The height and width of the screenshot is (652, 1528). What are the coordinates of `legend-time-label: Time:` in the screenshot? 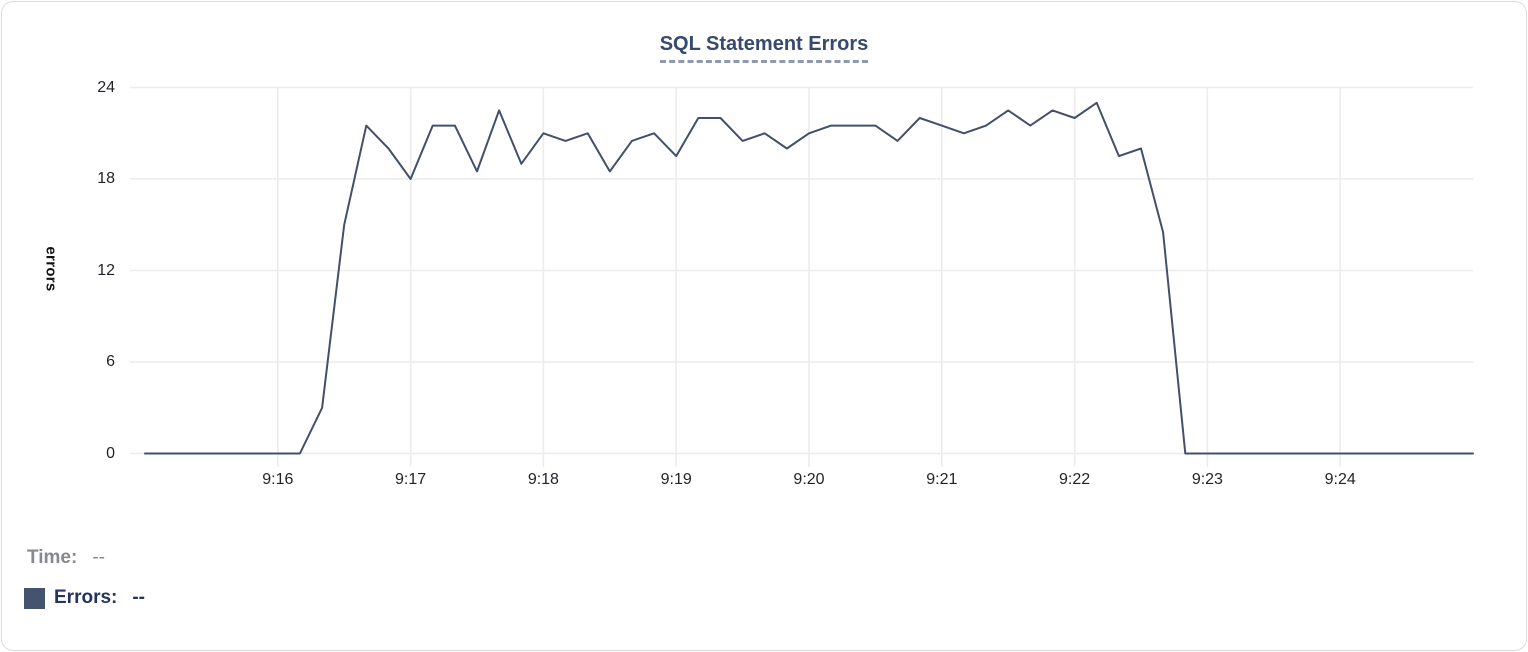 It's located at (52, 557).